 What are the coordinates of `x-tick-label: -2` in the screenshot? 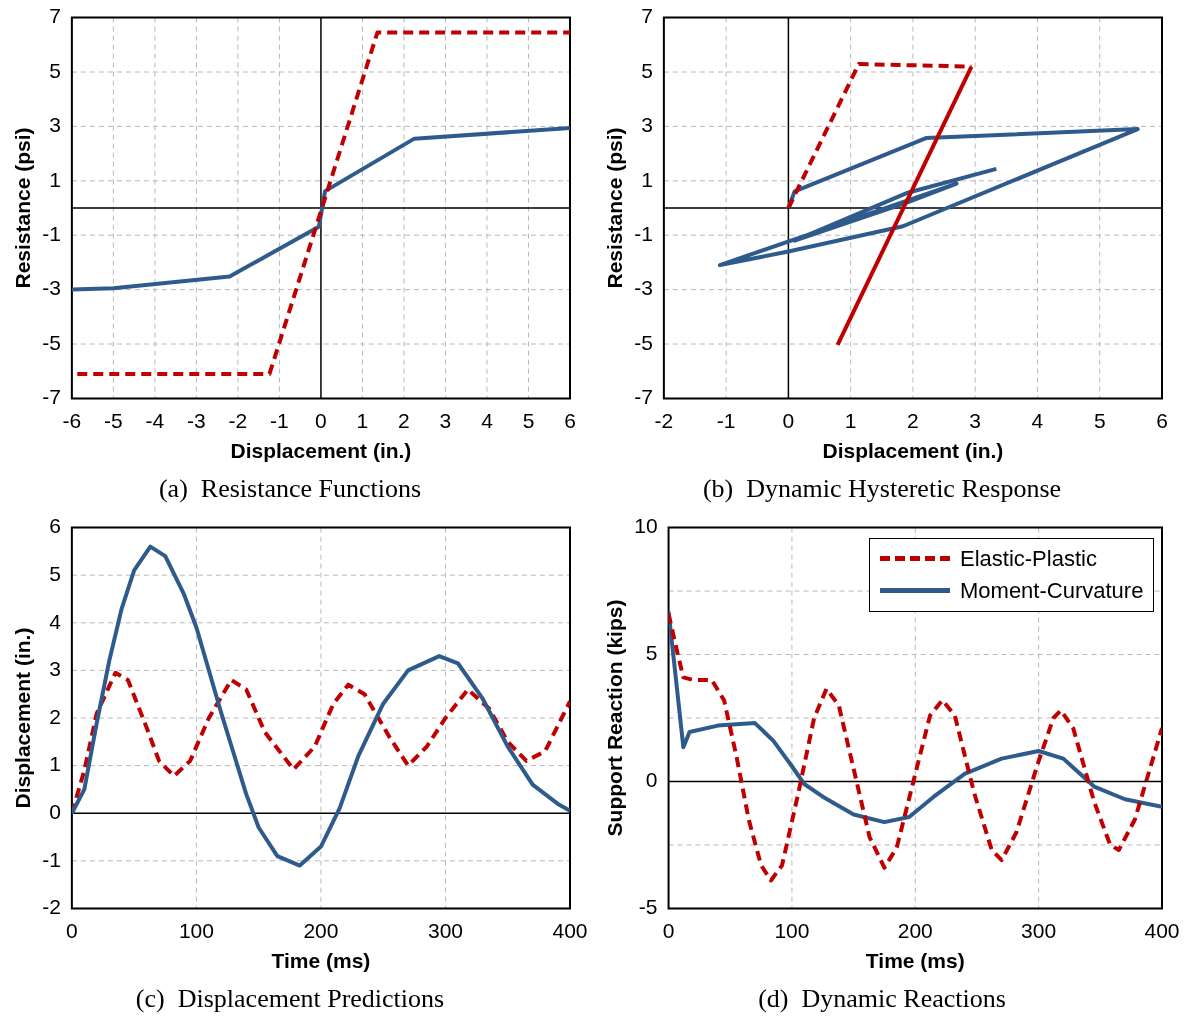 It's located at (238, 420).